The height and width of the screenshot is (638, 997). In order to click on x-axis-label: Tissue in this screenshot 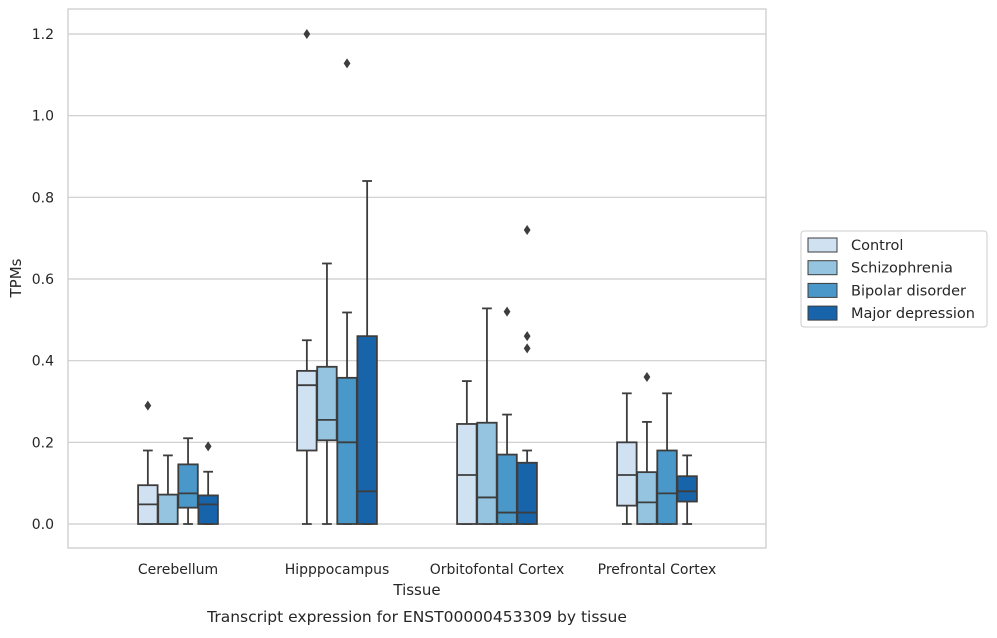, I will do `click(416, 590)`.